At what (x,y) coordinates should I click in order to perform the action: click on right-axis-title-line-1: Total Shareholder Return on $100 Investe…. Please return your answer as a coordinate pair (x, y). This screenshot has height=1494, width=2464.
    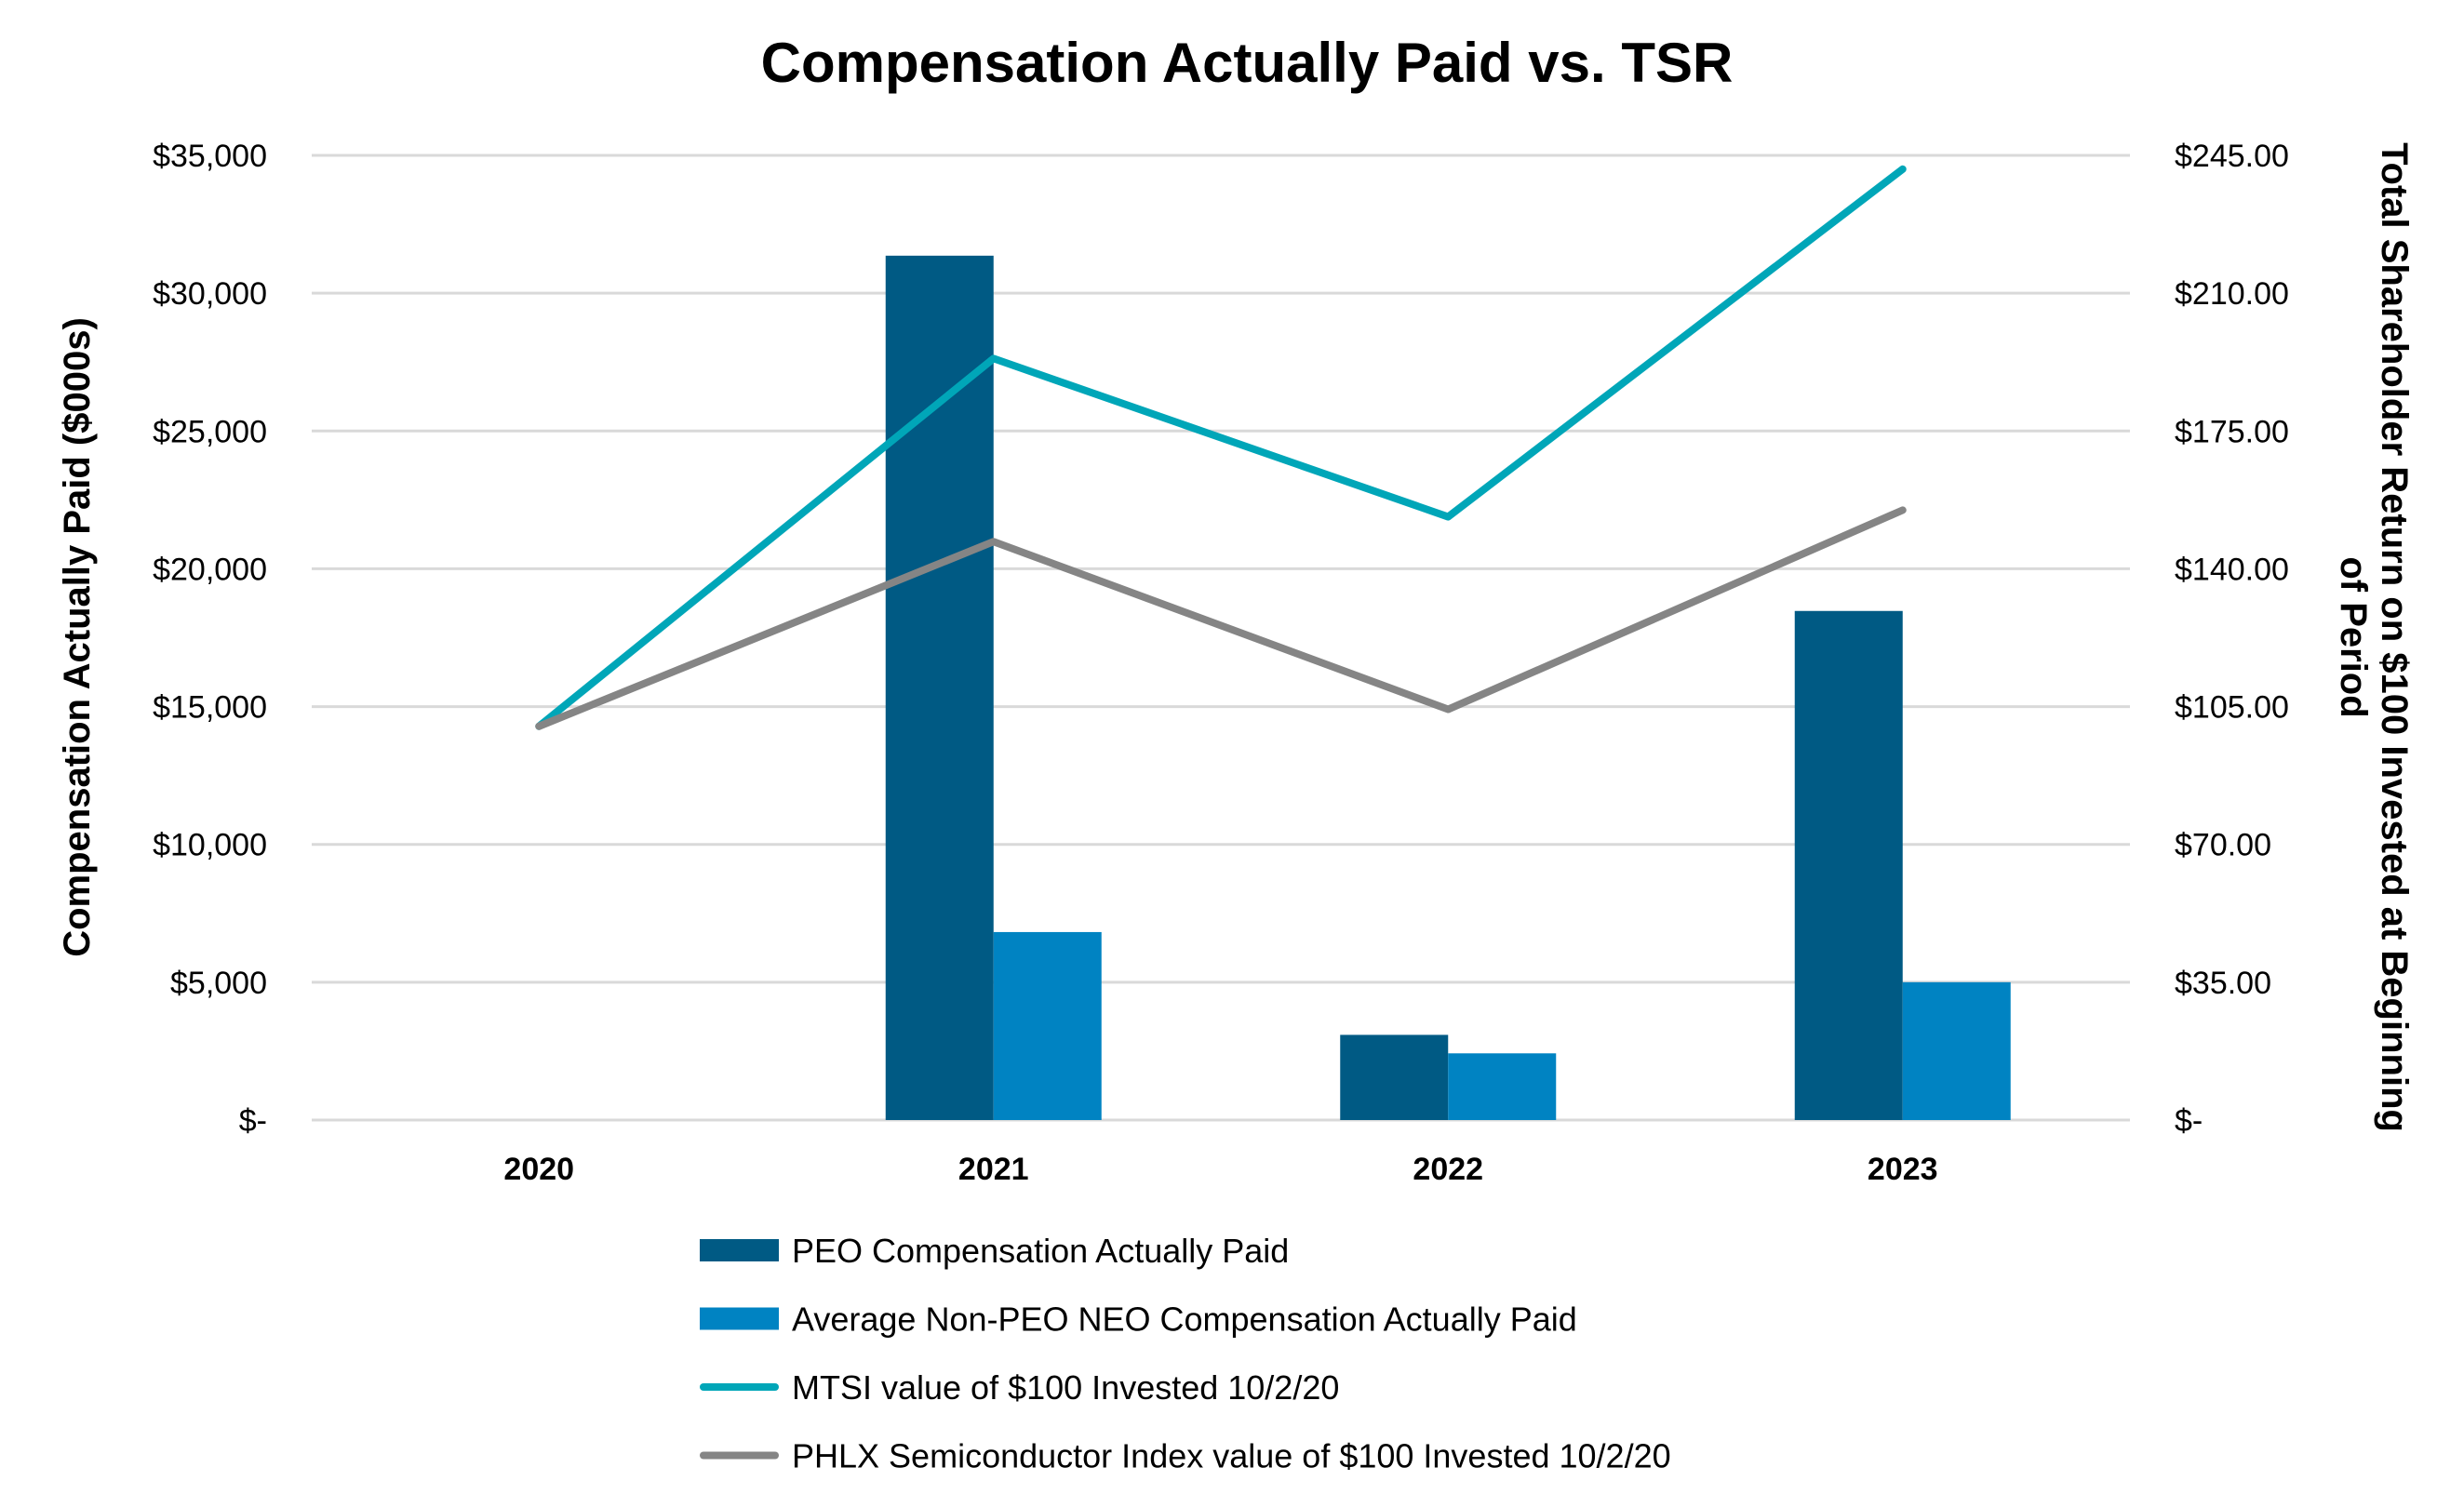
    Looking at the image, I should click on (2394, 637).